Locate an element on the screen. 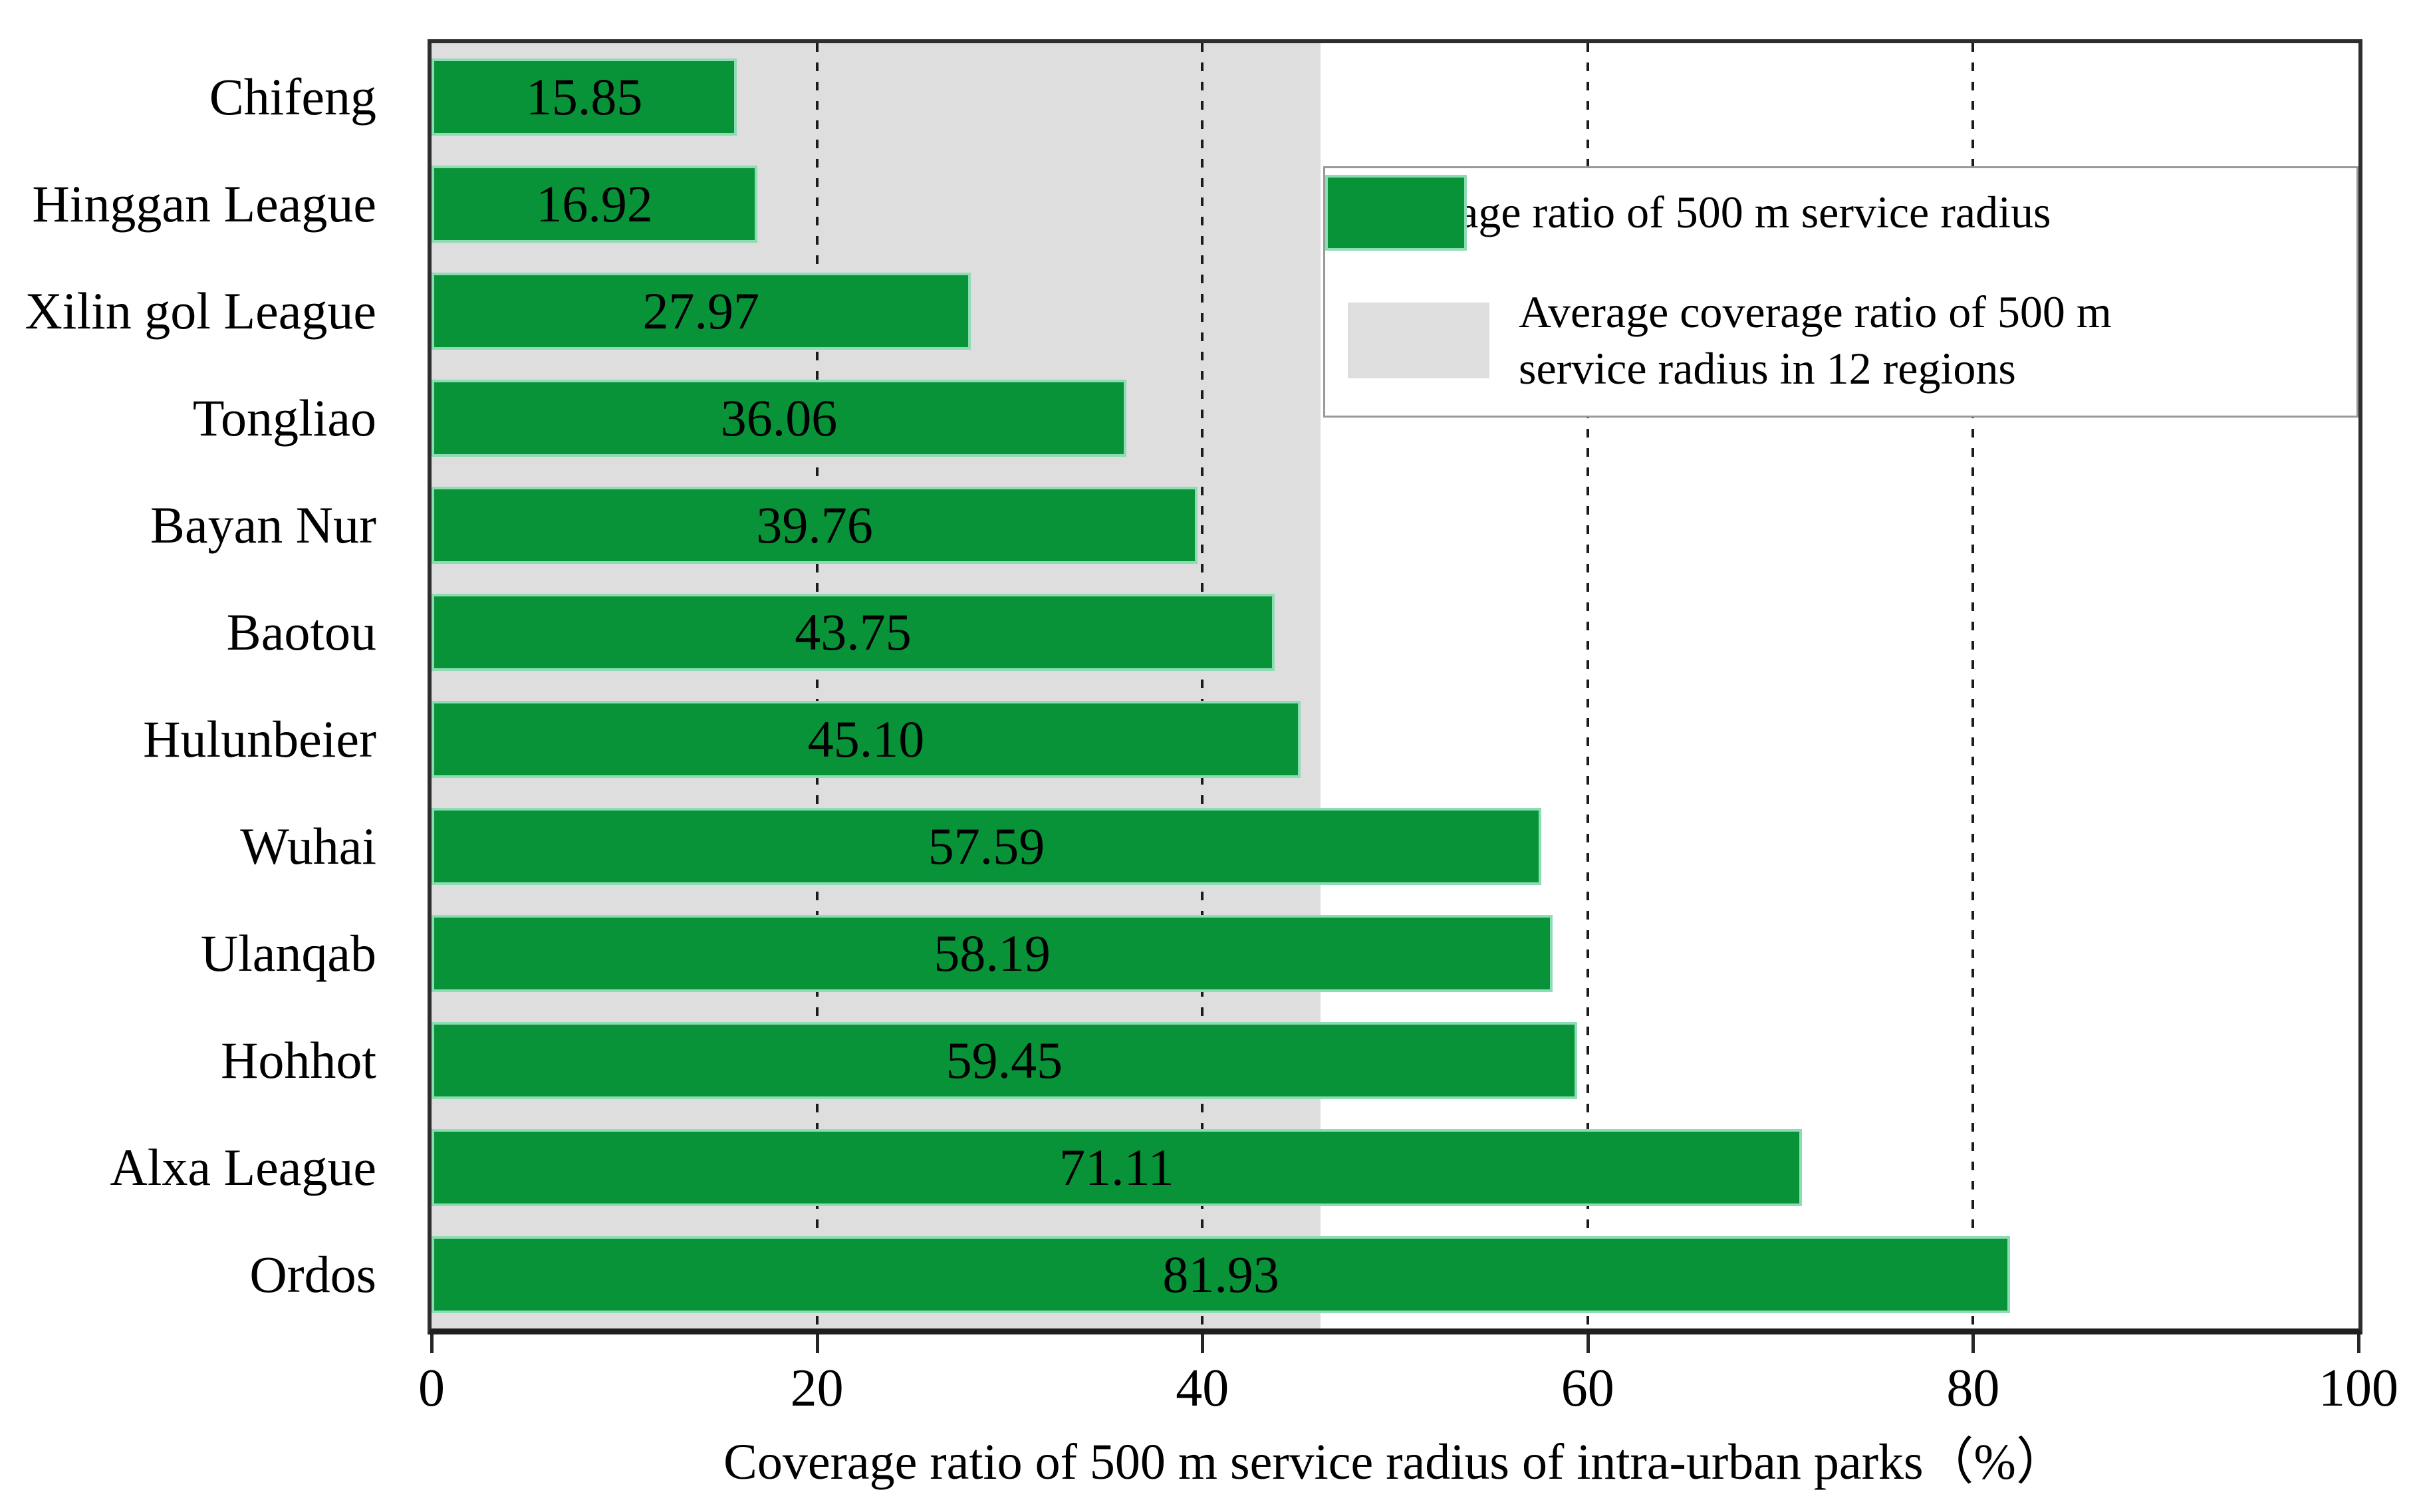 This screenshot has height=1512, width=2409. bar-value-label: 16.92 is located at coordinates (594, 204).